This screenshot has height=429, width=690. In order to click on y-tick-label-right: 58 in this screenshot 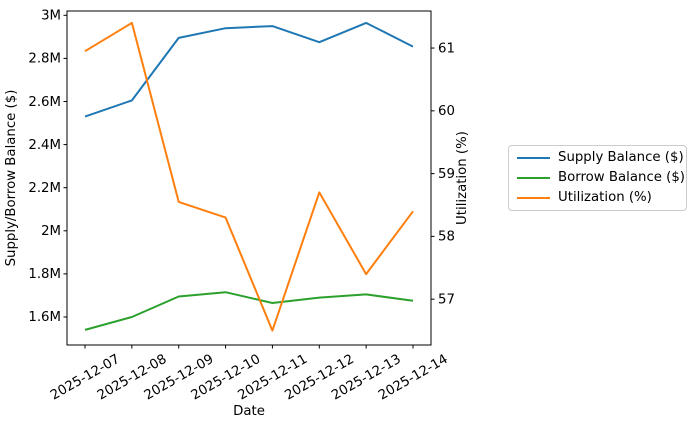, I will do `click(446, 237)`.